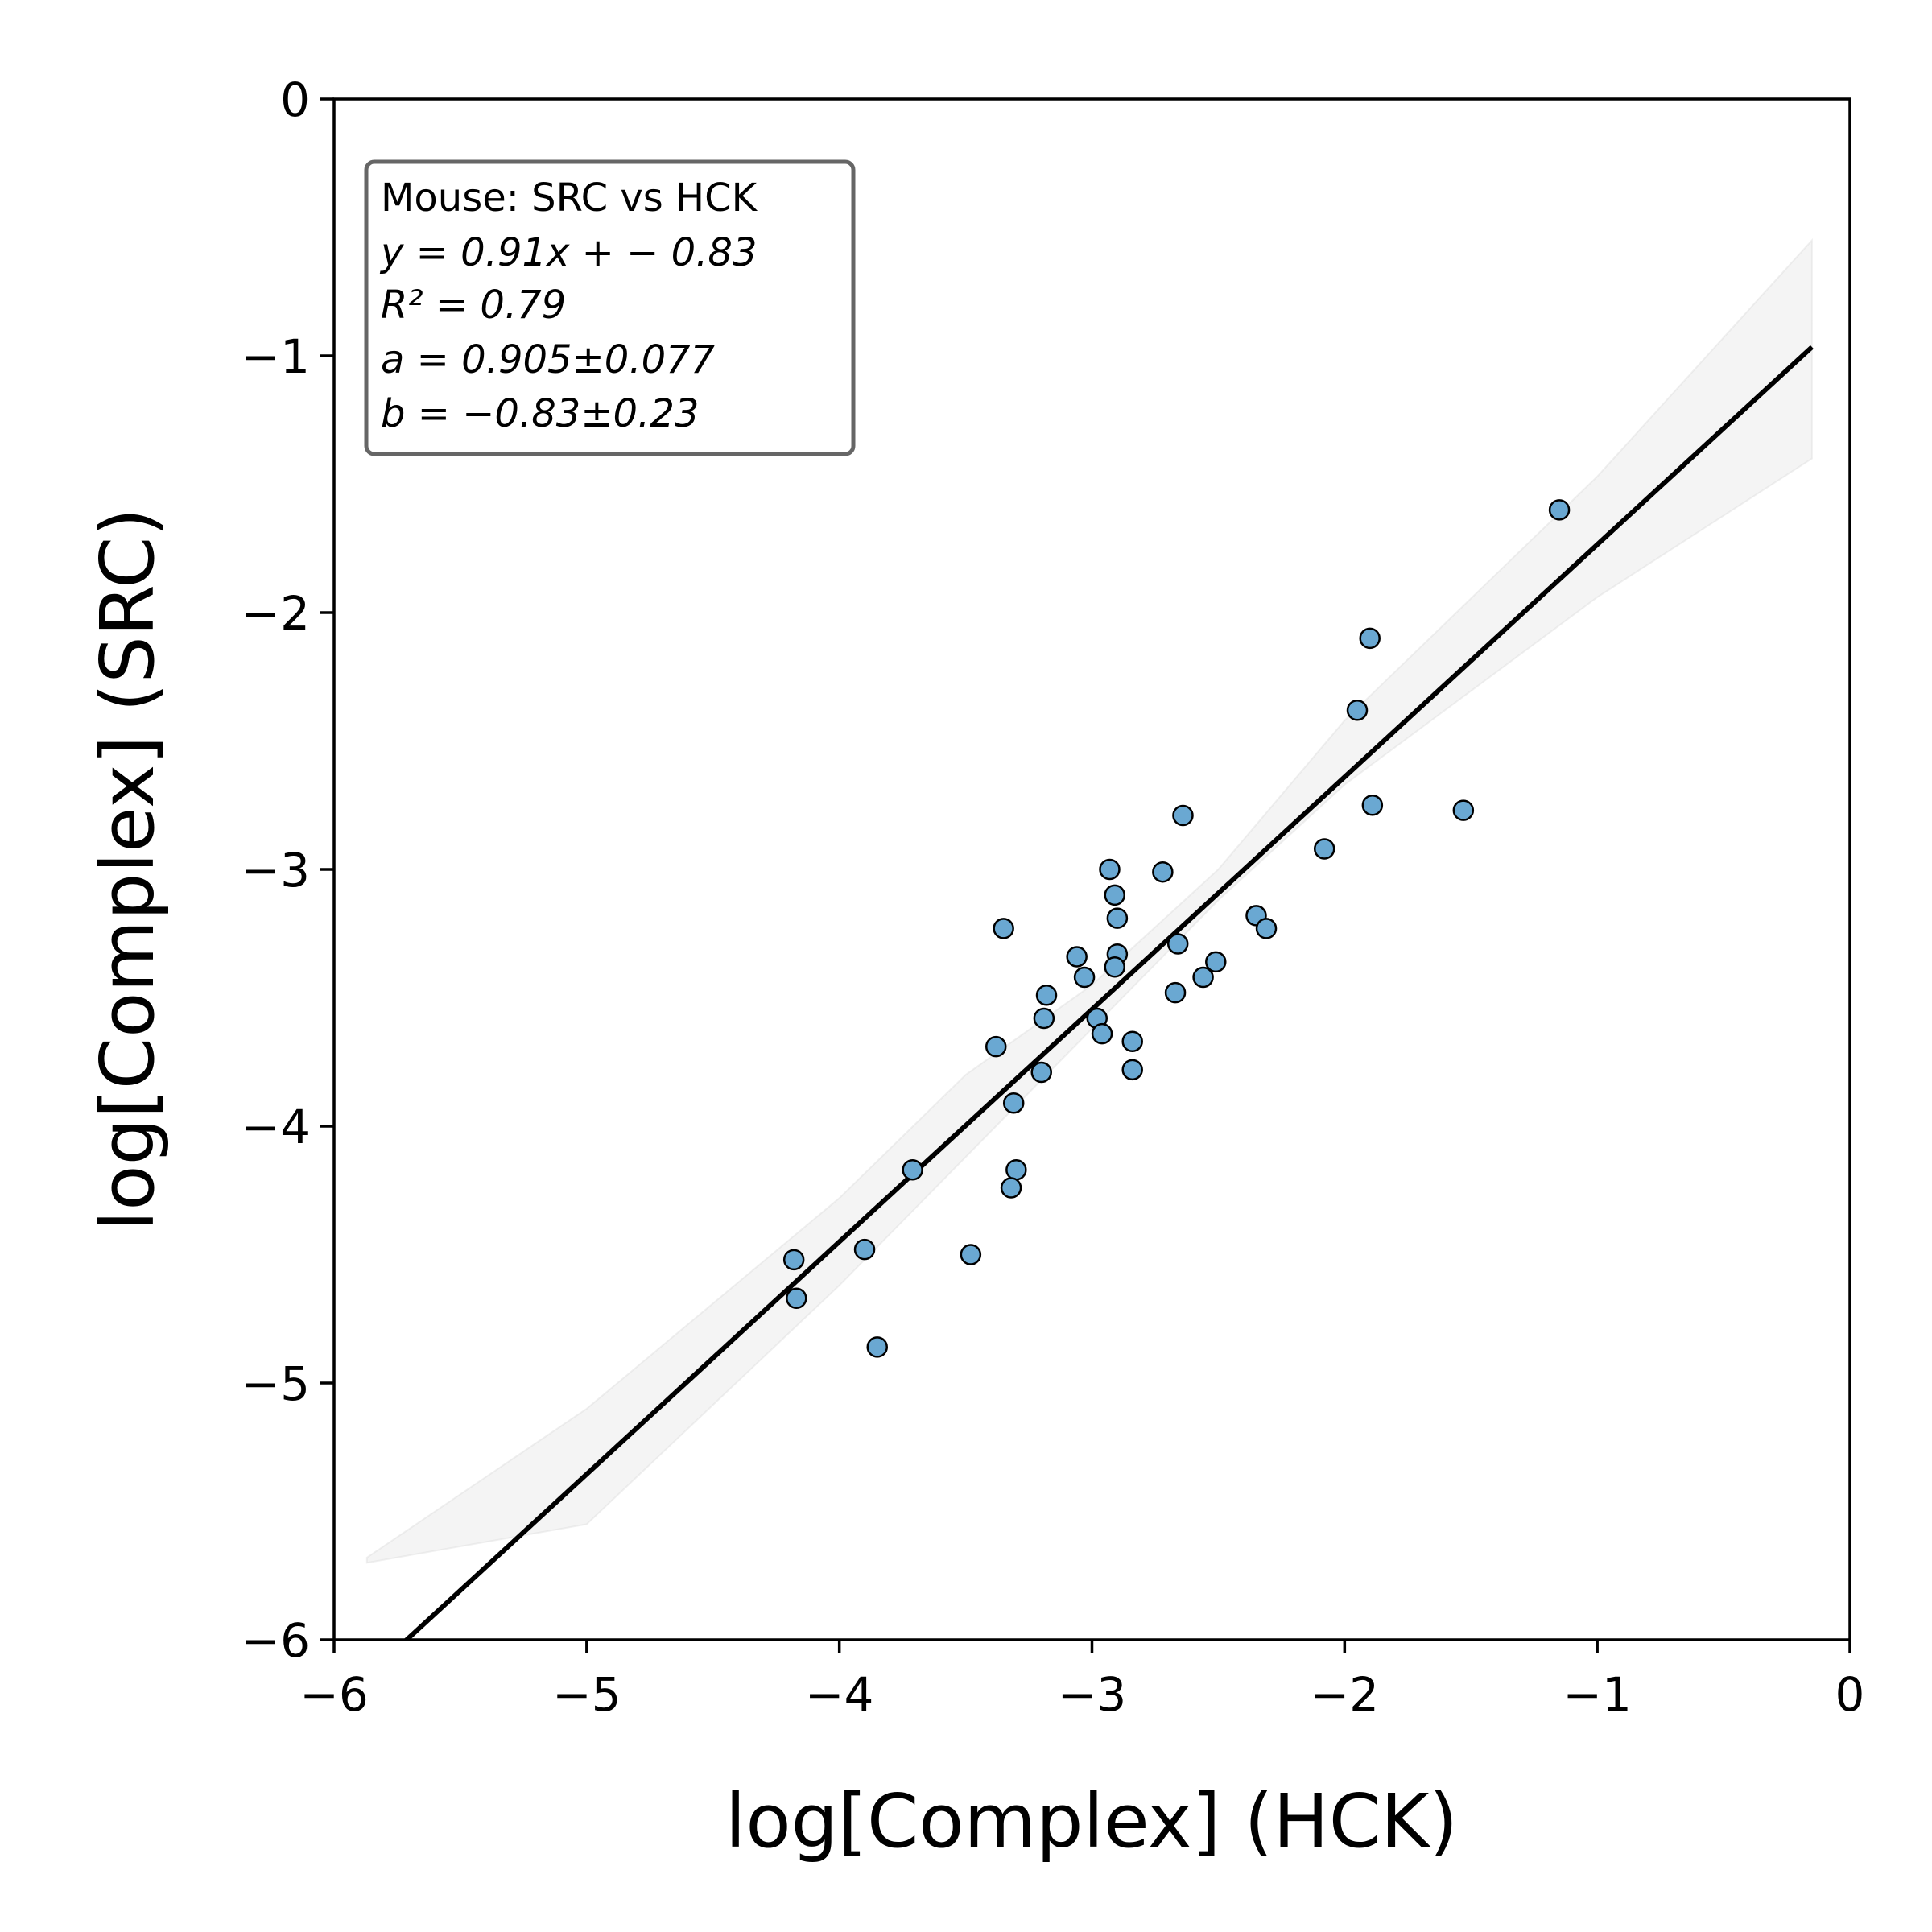  What do you see at coordinates (276, 1127) in the screenshot?
I see `y-tick-label: −4` at bounding box center [276, 1127].